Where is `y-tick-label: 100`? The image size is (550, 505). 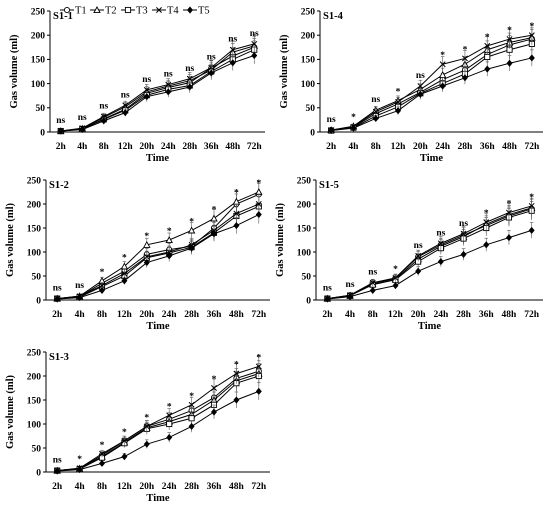
y-tick-label: 100 is located at coordinates (34, 425).